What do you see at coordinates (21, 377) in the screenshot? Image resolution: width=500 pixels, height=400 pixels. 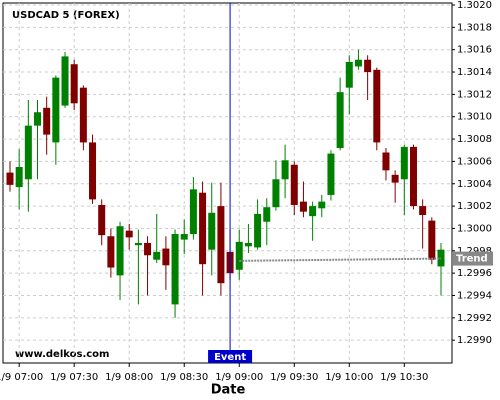 I see `x-tick-label: 1/9 07:00` at bounding box center [21, 377].